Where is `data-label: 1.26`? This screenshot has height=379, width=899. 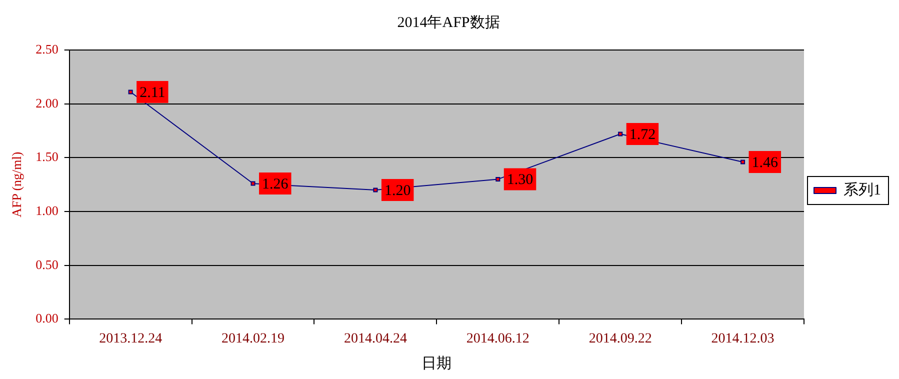
data-label: 1.26 is located at coordinates (275, 184).